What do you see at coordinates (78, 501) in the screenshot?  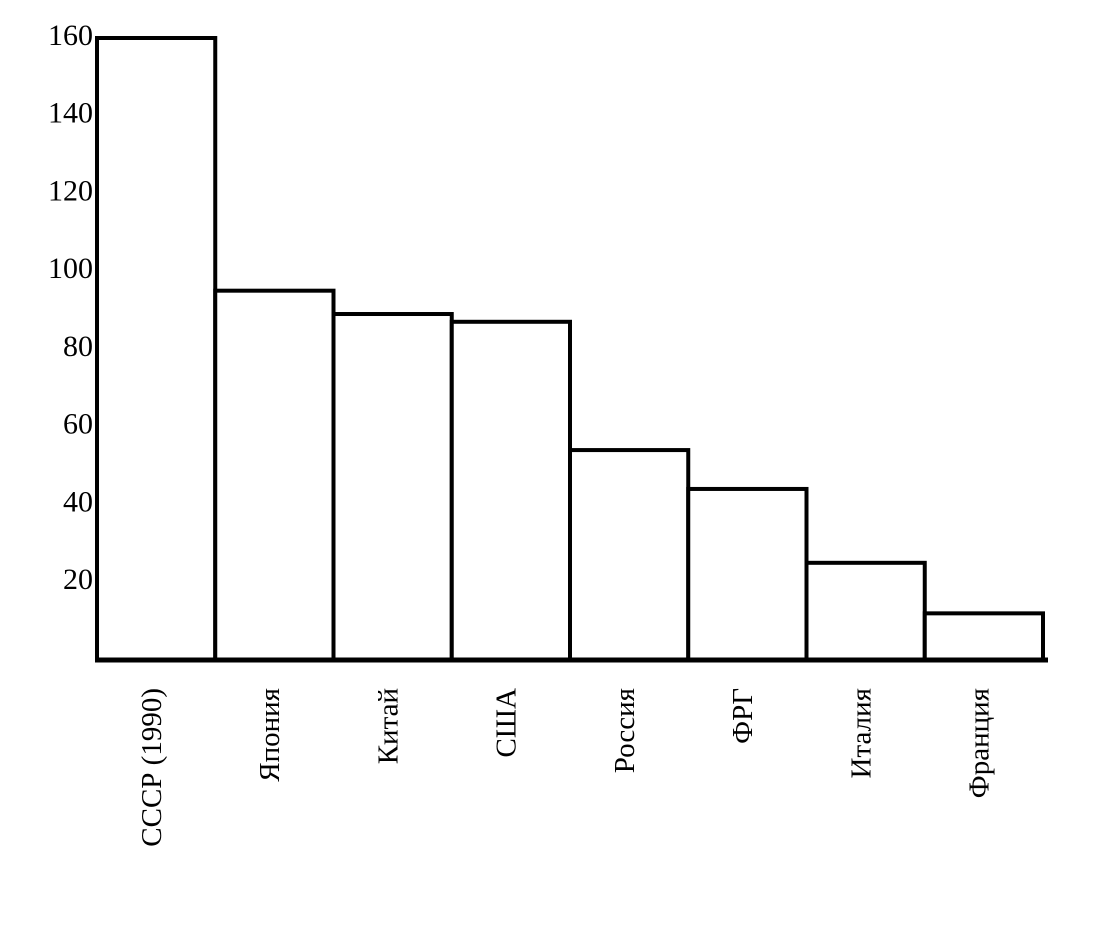 I see `y-tick-label: 40` at bounding box center [78, 501].